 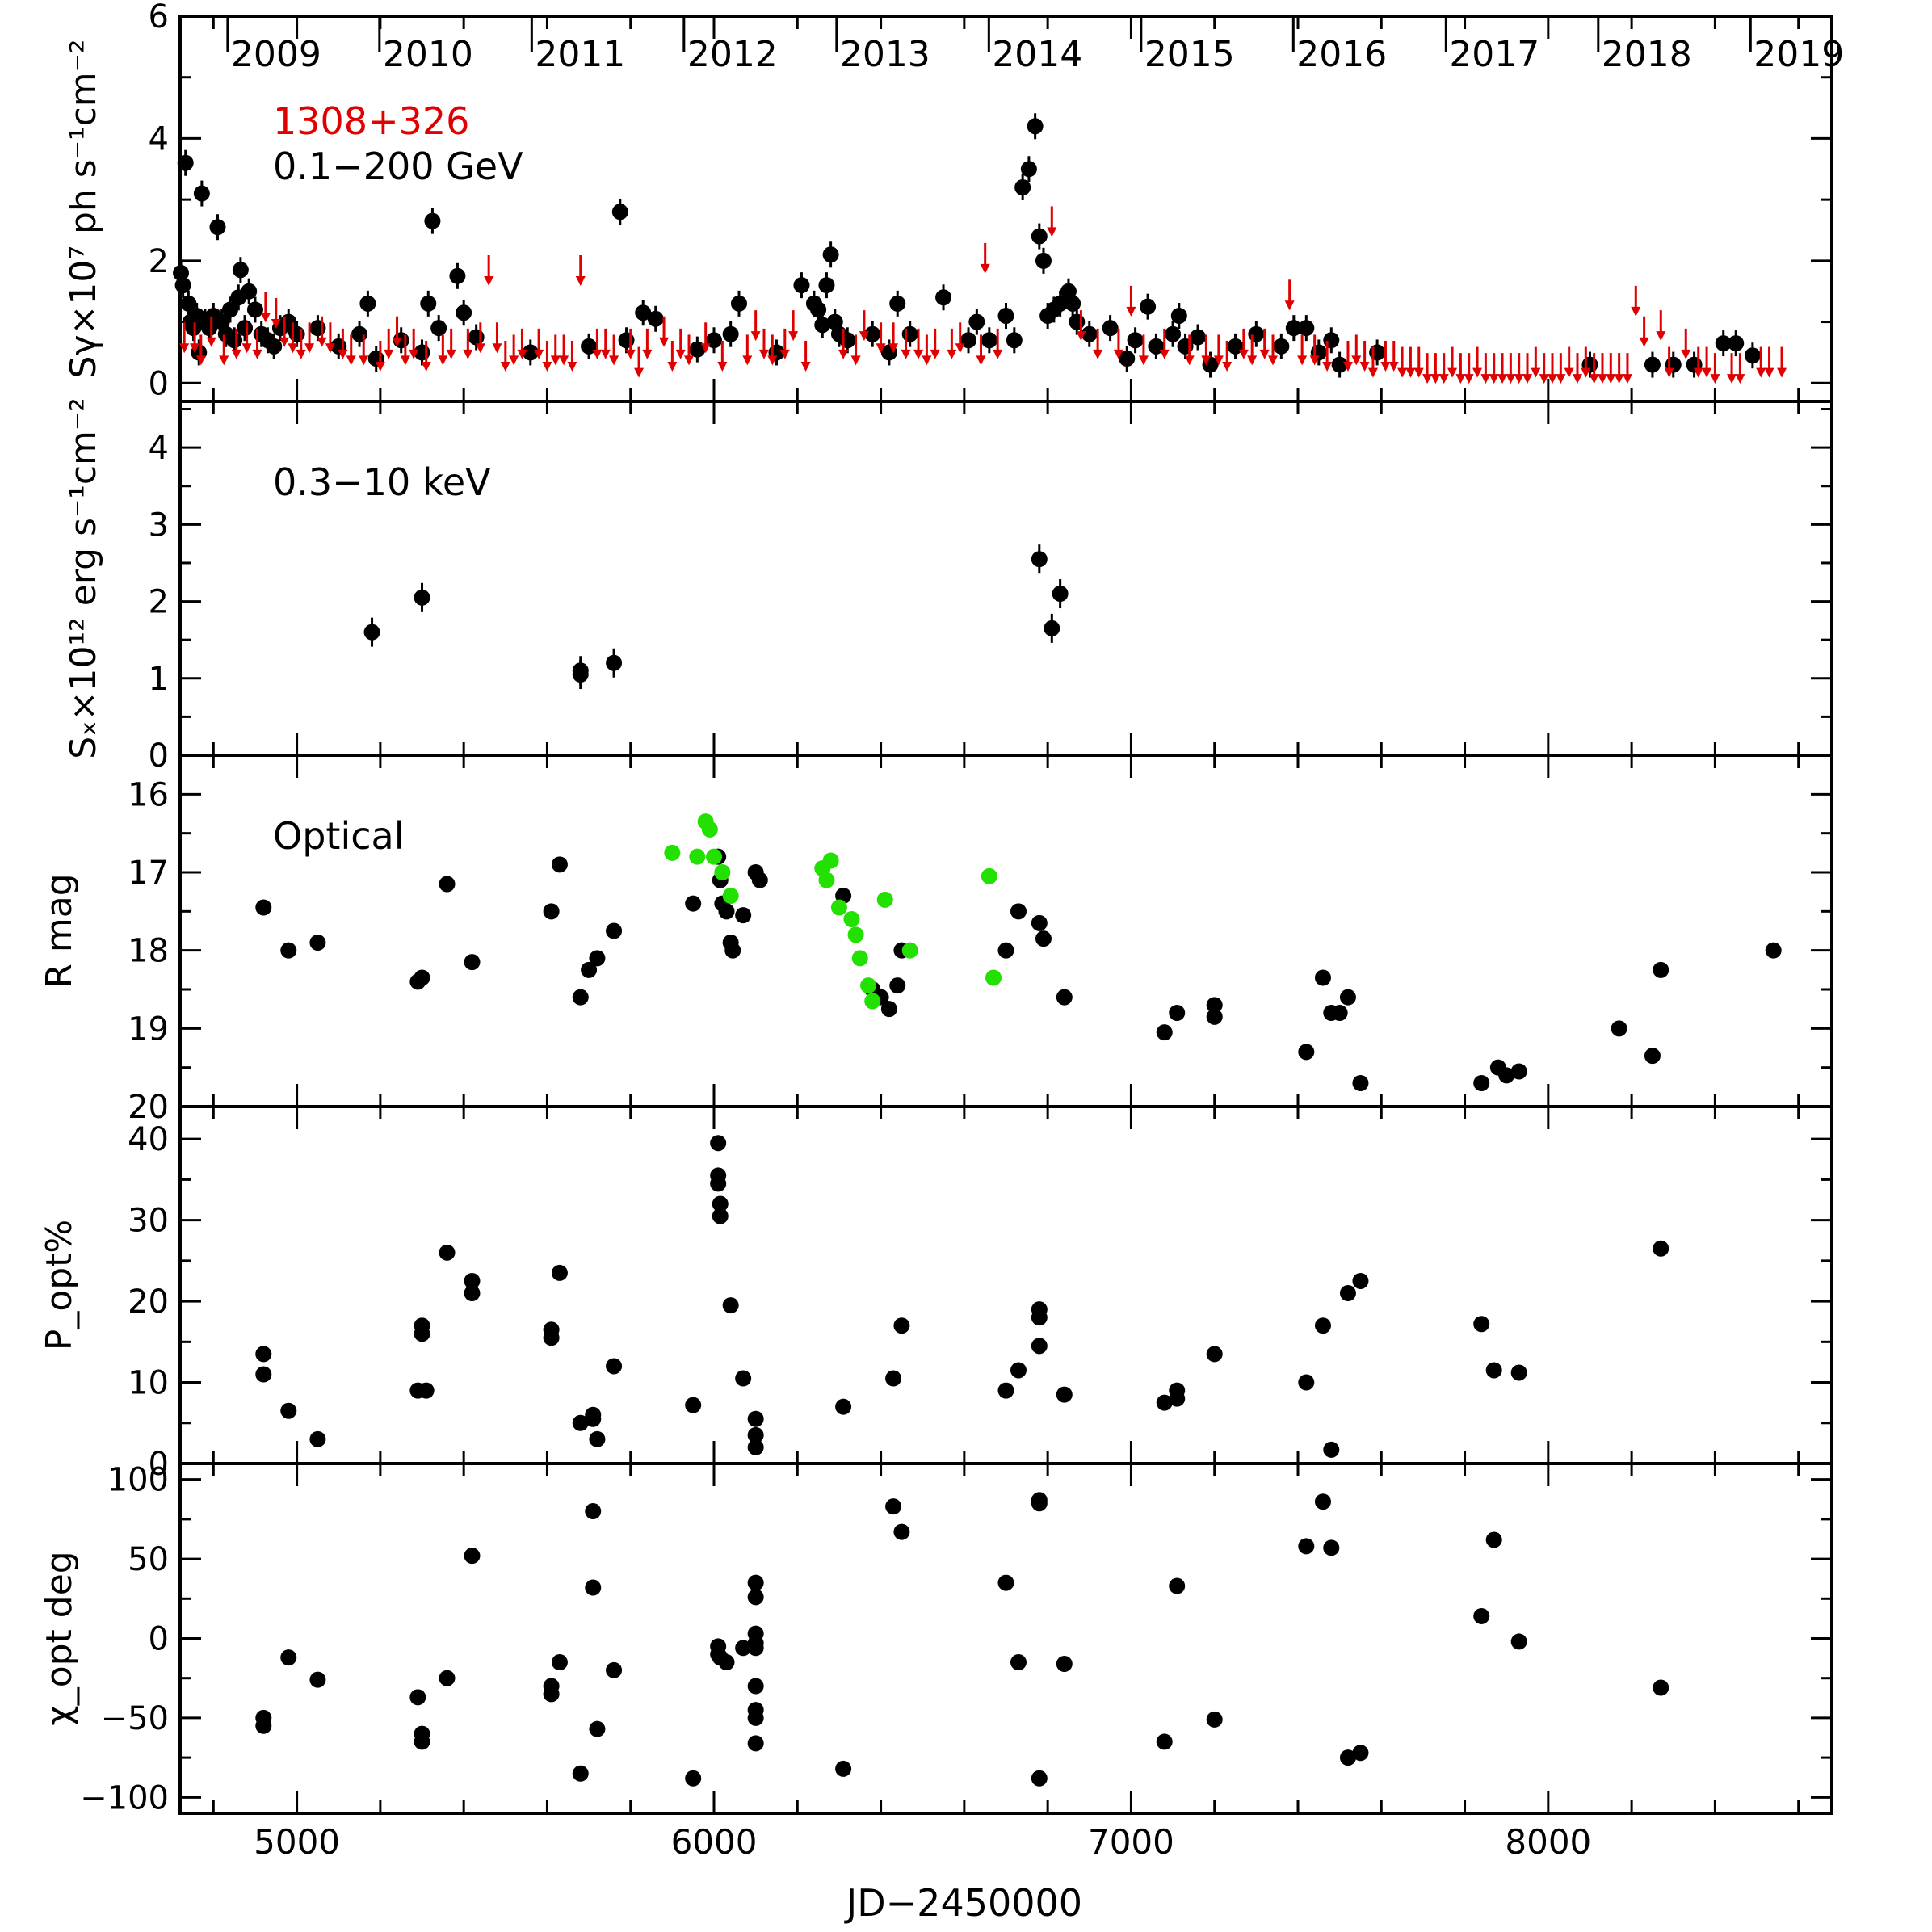 I want to click on y-tick-label: 10, so click(x=148, y=1383).